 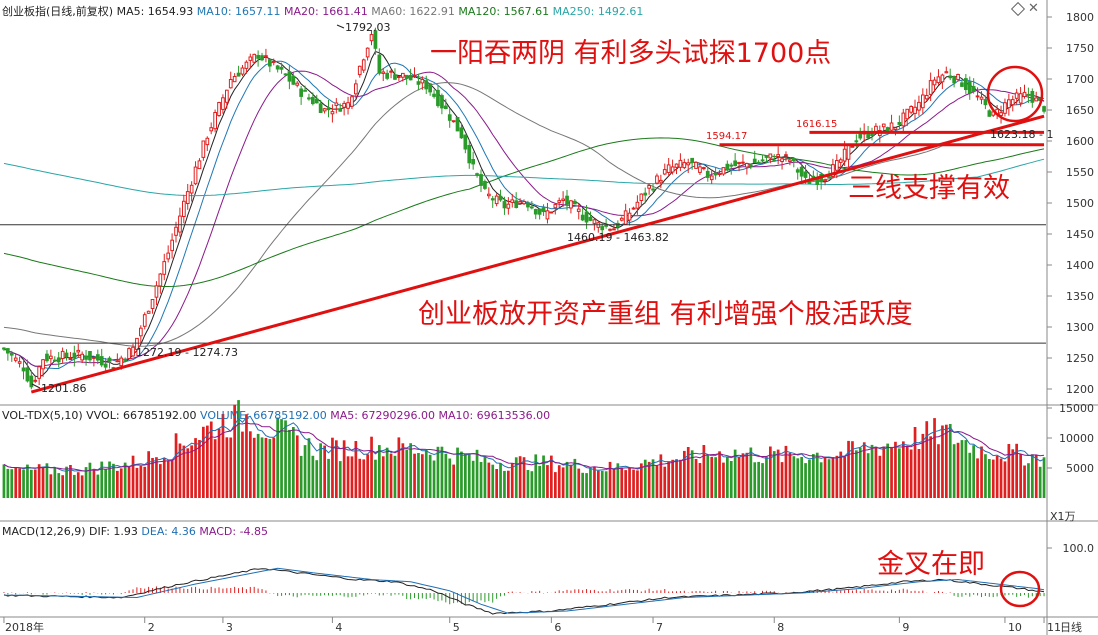 What do you see at coordinates (1033, 8) in the screenshot?
I see `close-icon: ✕` at bounding box center [1033, 8].